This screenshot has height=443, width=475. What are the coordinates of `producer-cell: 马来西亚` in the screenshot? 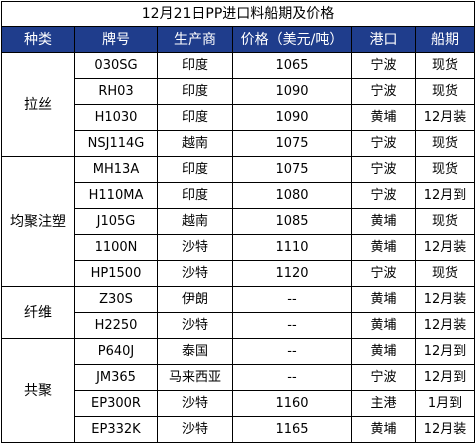 It's located at (195, 377).